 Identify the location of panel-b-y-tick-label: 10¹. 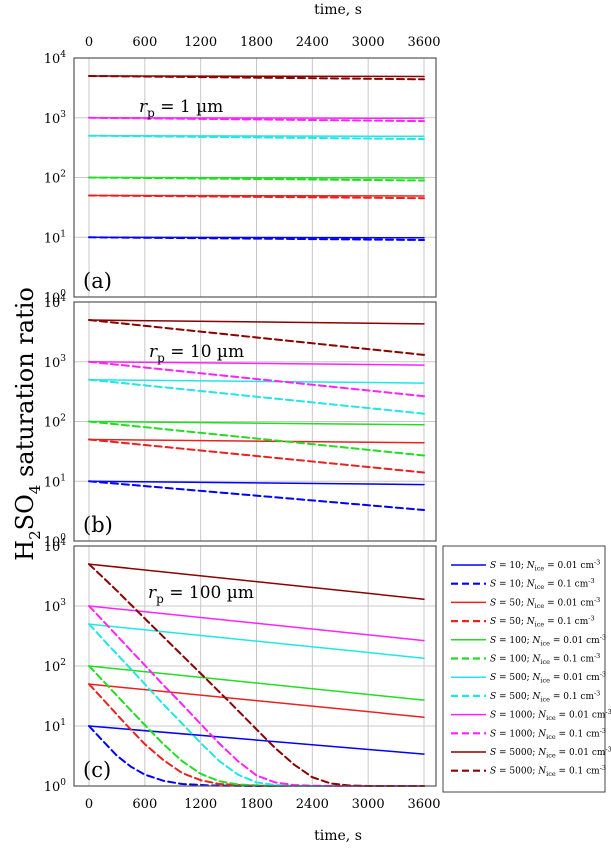
(55, 481).